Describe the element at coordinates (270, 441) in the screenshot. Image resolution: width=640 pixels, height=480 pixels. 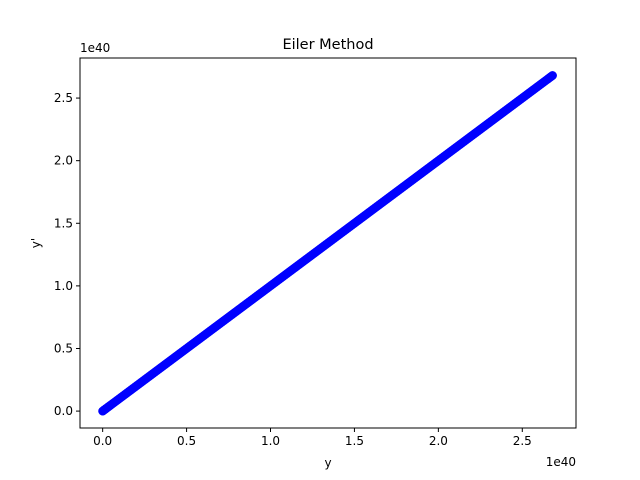
I see `x-tick-label: 1.0` at that location.